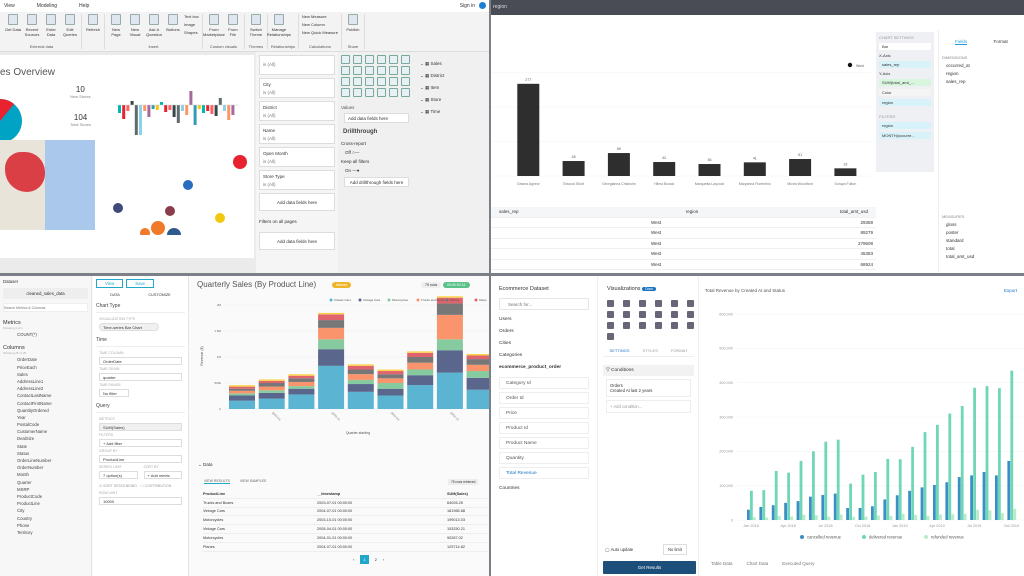 The width and height of the screenshot is (1024, 576). I want to click on column-item: Territory, so click(25, 532).